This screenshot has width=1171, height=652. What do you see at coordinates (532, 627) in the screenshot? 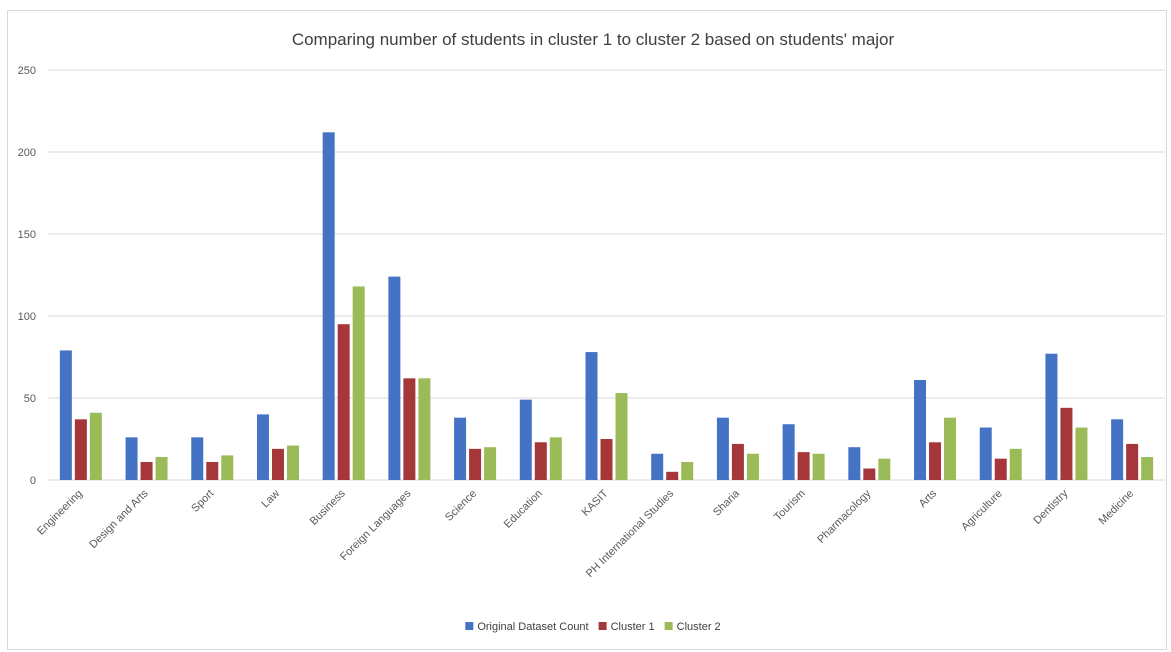
I see `legend-label: Original Dataset Count` at bounding box center [532, 627].